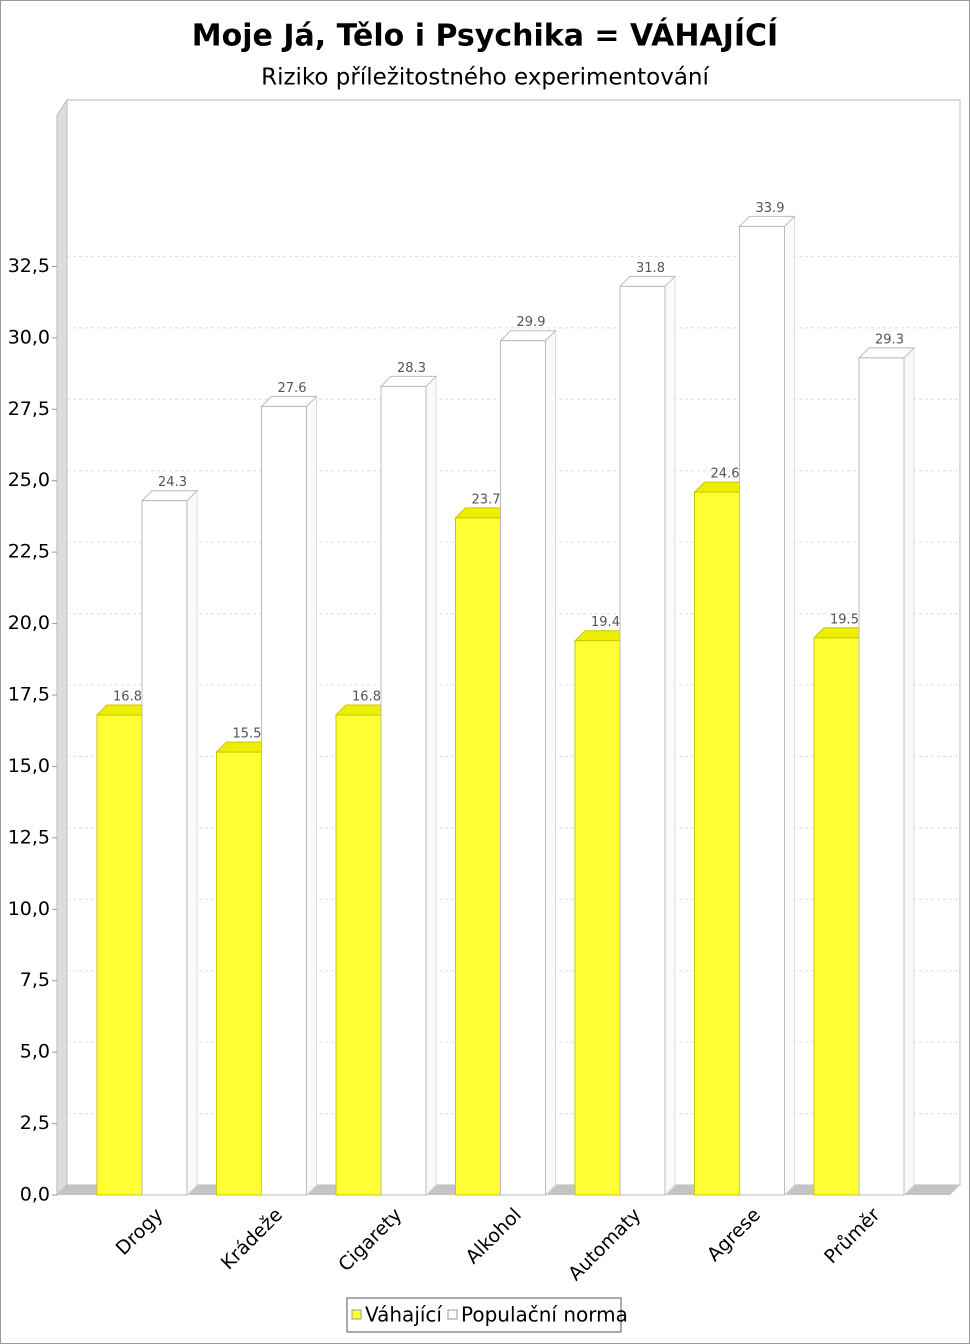 The image size is (970, 1344). Describe the element at coordinates (29, 266) in the screenshot. I see `y-tick-label: 32,5` at that location.